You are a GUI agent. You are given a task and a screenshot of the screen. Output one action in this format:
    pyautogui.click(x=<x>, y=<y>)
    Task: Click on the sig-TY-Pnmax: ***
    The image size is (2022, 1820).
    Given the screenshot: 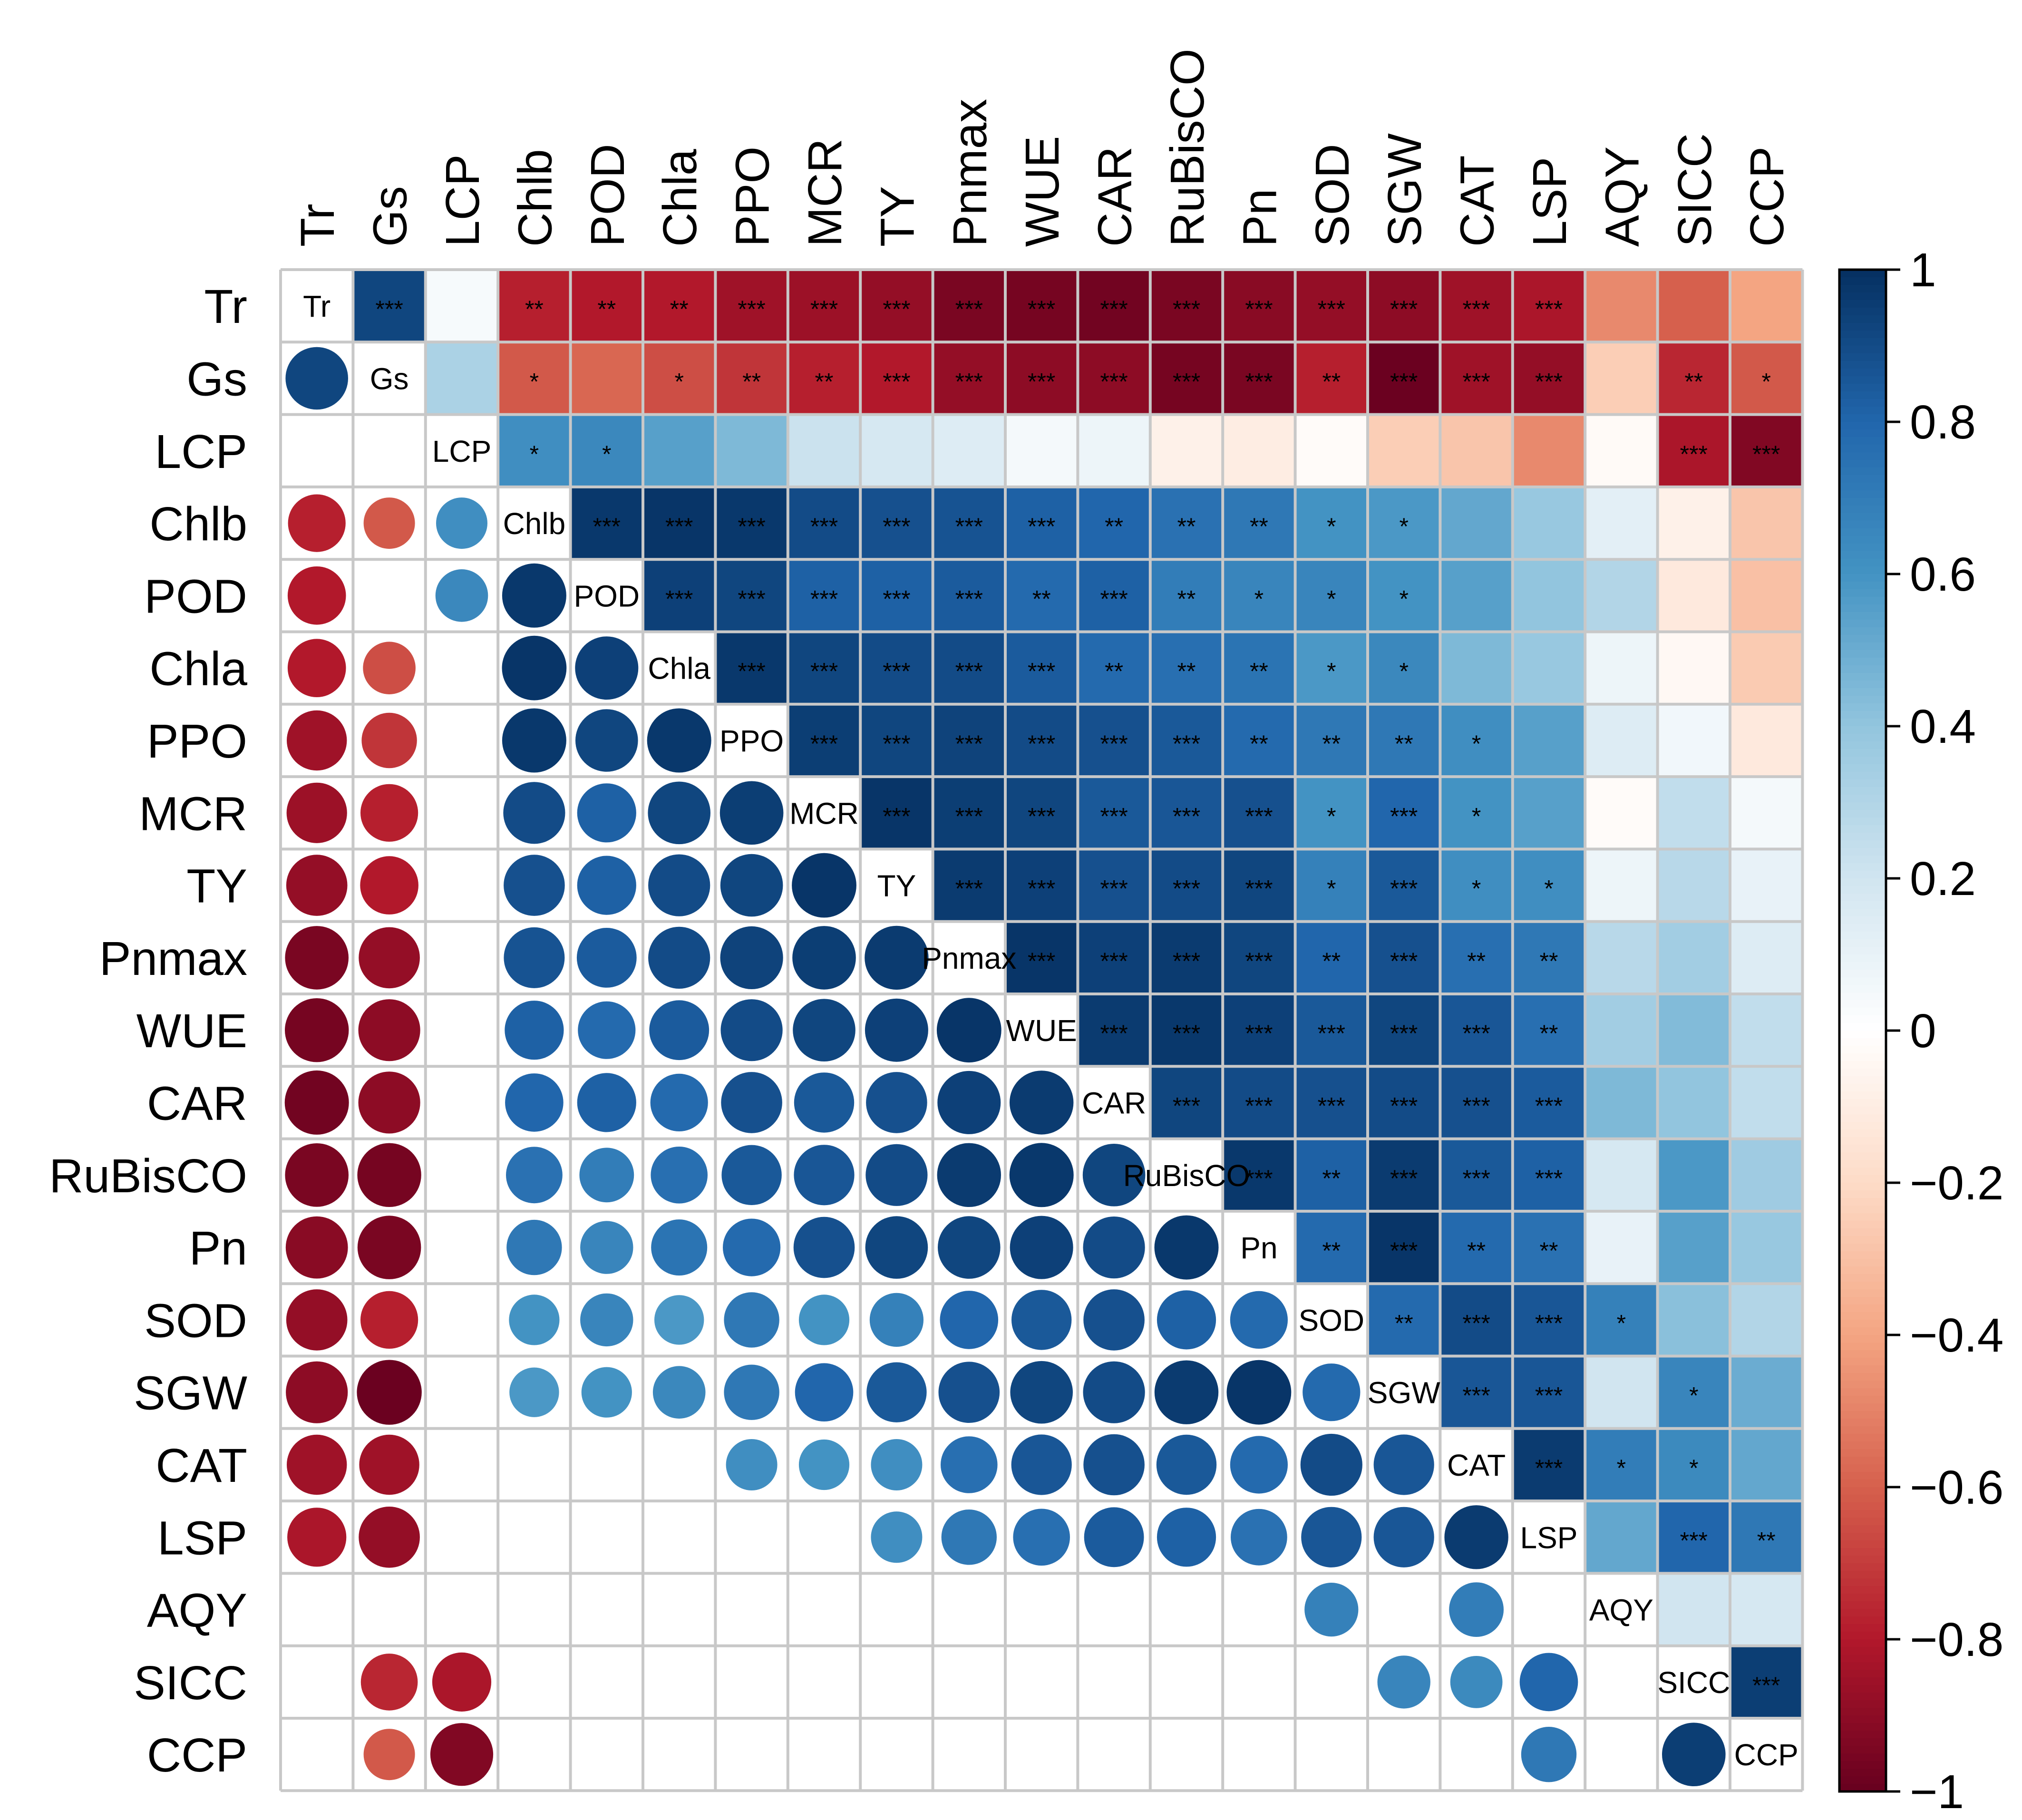 What is the action you would take?
    pyautogui.click(x=969, y=889)
    